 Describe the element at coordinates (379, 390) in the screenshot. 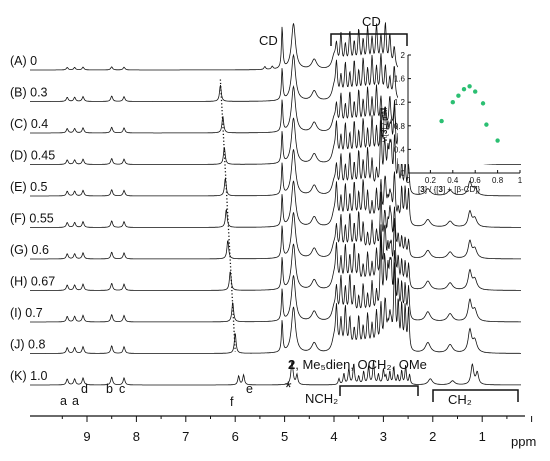

I see `nch2-bracket` at that location.